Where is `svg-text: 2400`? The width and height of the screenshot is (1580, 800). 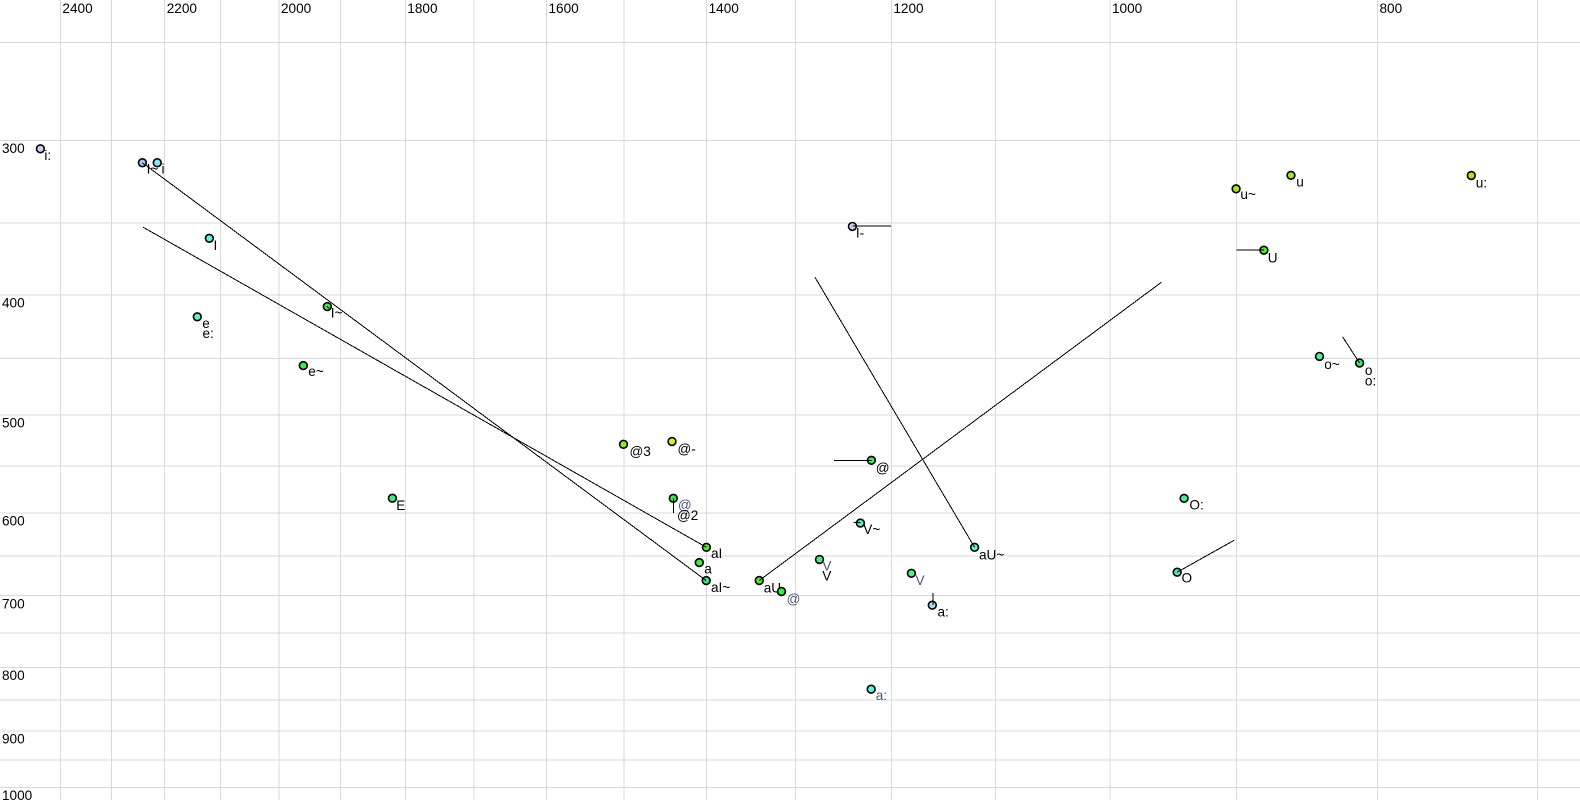 svg-text: 2400 is located at coordinates (77, 8).